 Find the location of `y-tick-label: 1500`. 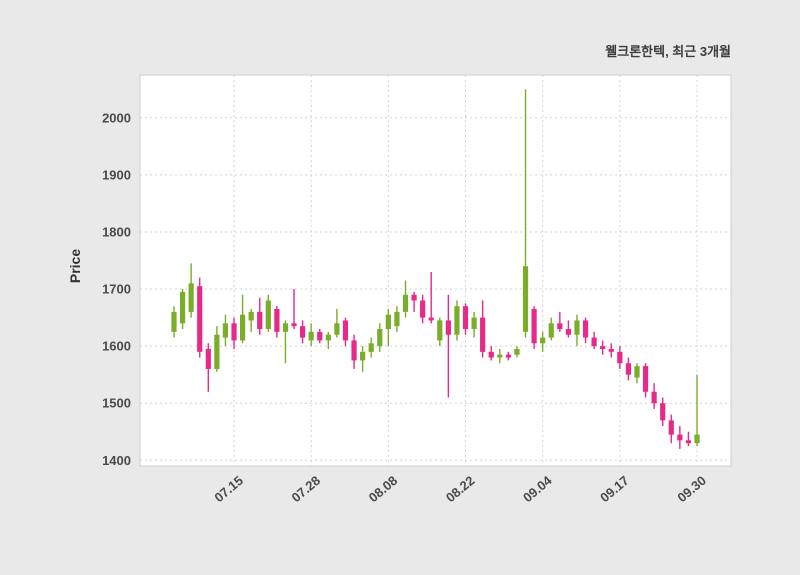

y-tick-label: 1500 is located at coordinates (116, 403).